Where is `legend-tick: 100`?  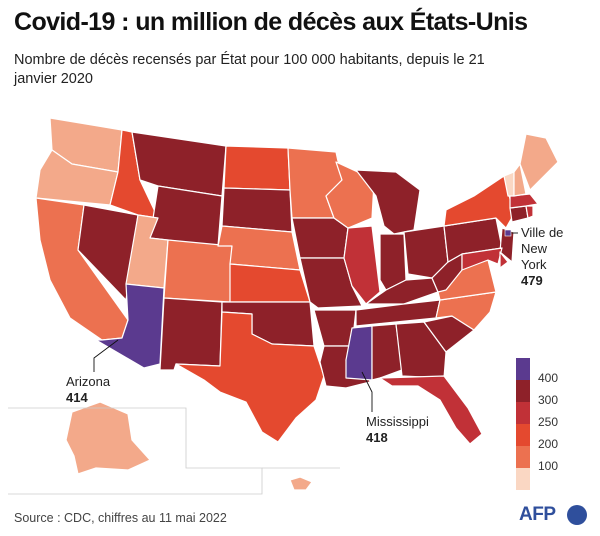 legend-tick: 100 is located at coordinates (548, 466).